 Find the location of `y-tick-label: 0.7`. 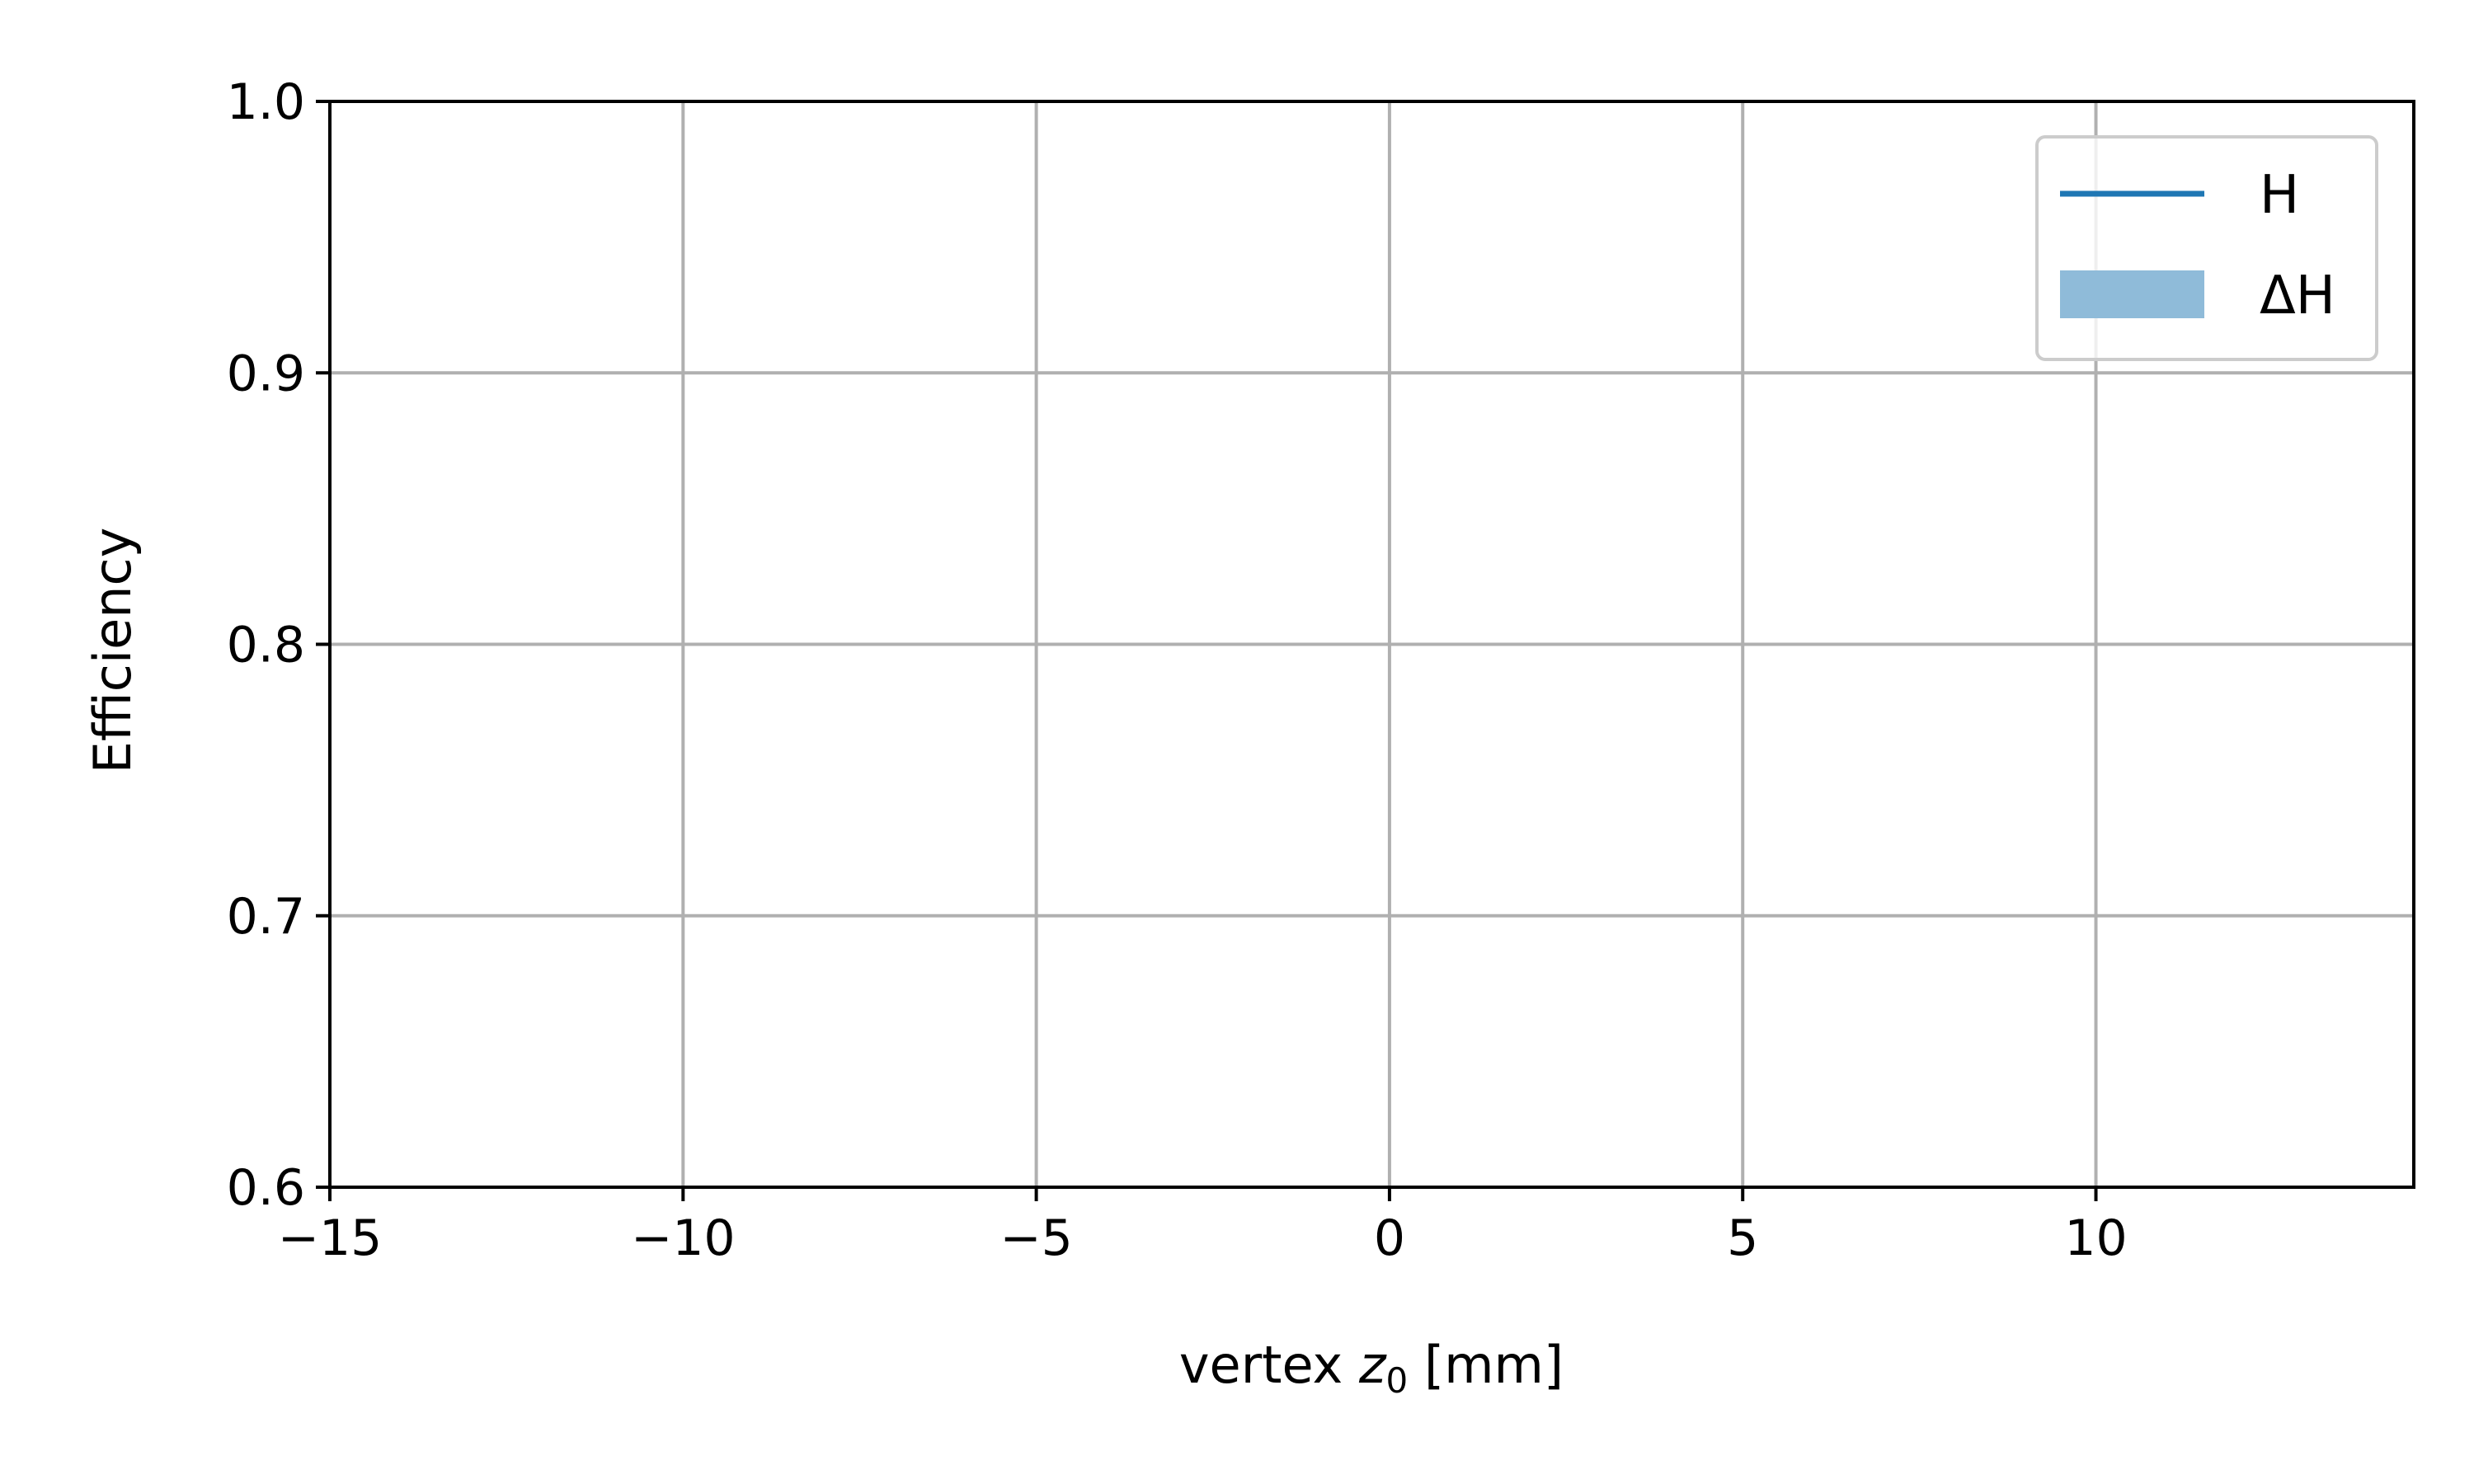

y-tick-label: 0.7 is located at coordinates (266, 917).